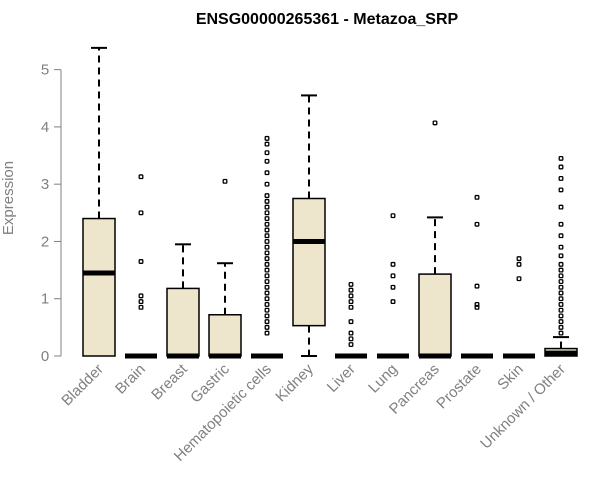 The height and width of the screenshot is (500, 600). I want to click on y-tick-label: 1, so click(45, 299).